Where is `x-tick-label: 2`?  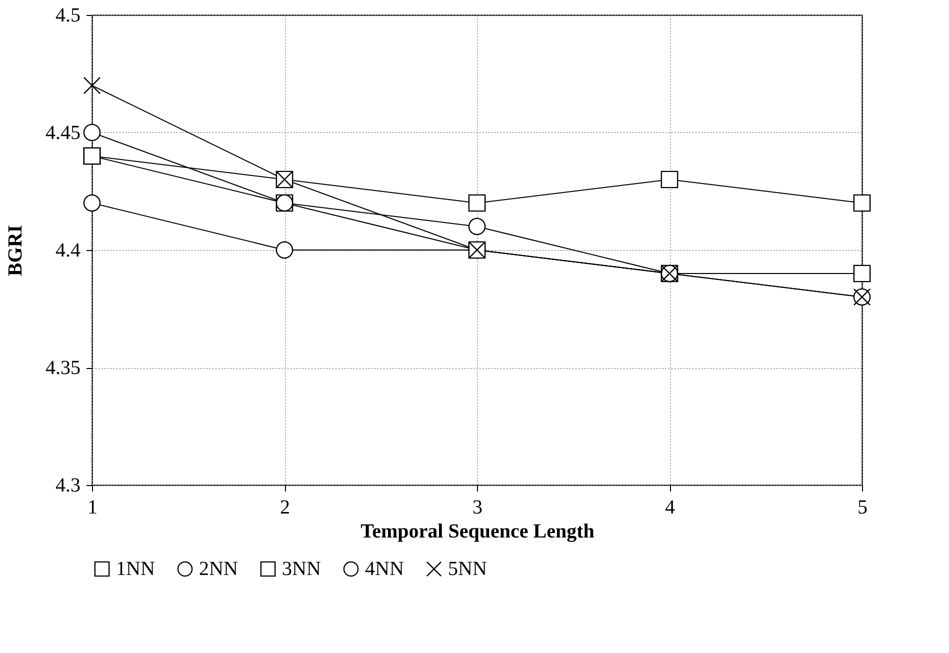
x-tick-label: 2 is located at coordinates (285, 507).